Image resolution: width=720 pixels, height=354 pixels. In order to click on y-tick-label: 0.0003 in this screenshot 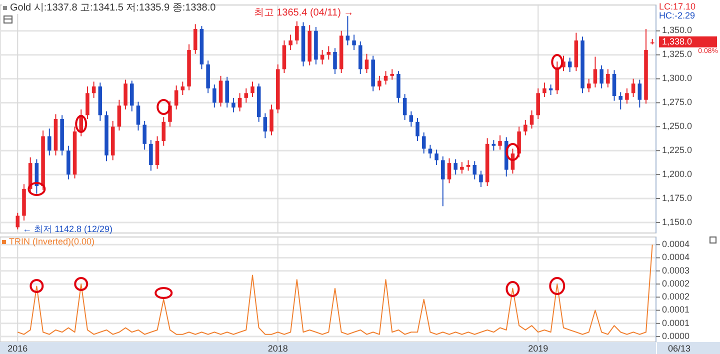, I will do `click(676, 270)`.